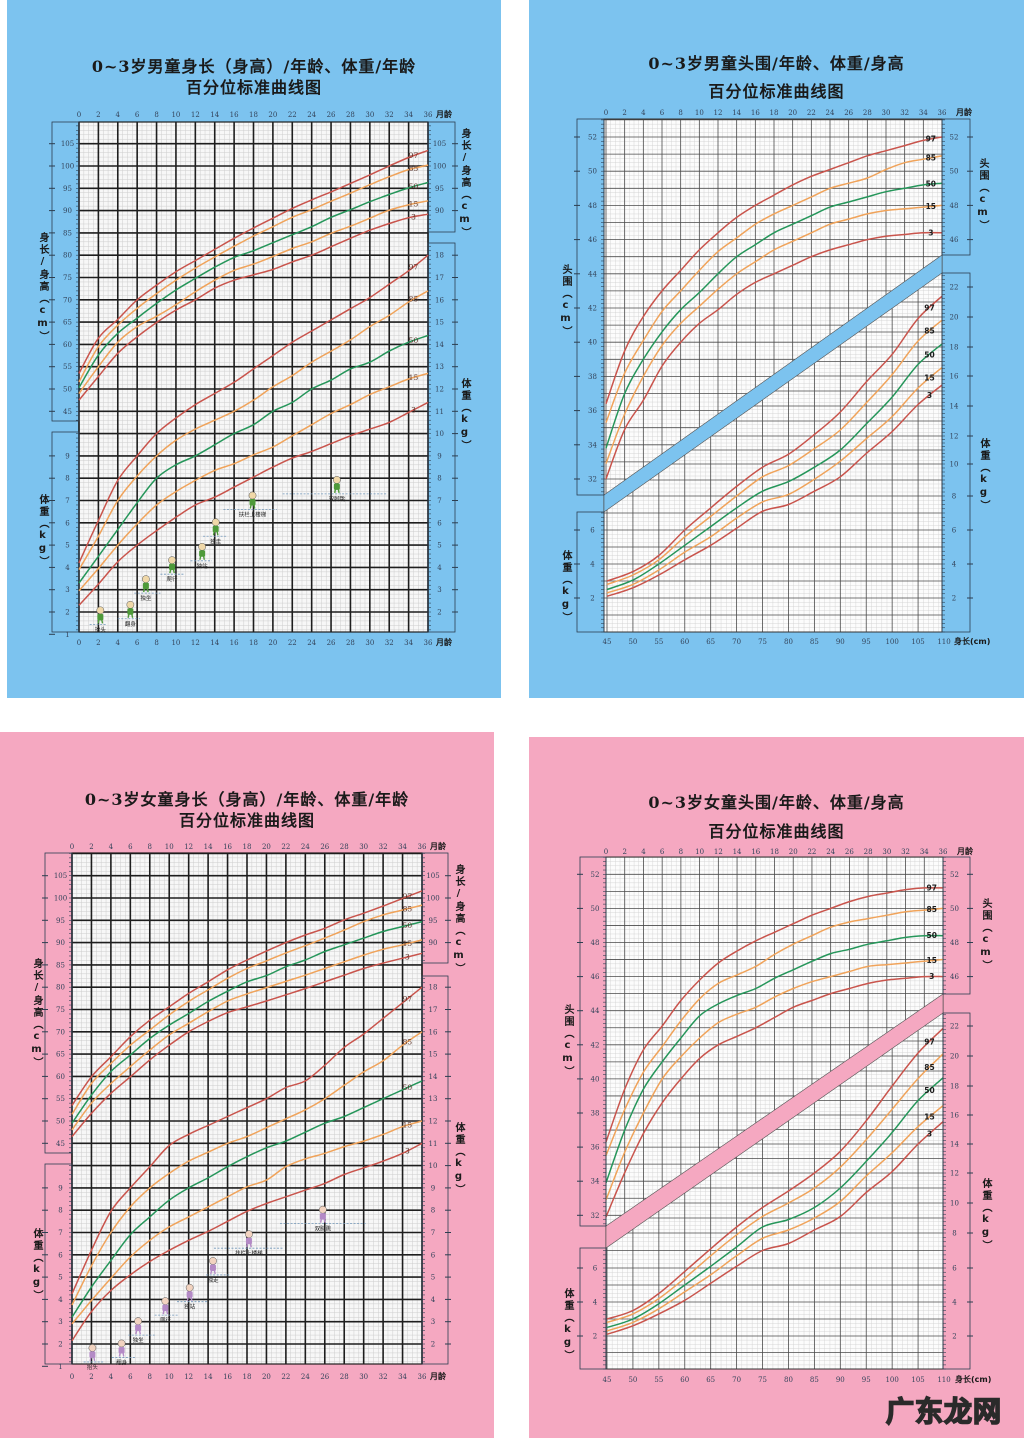  I want to click on x-tick-label-top: 16, so click(227, 847).